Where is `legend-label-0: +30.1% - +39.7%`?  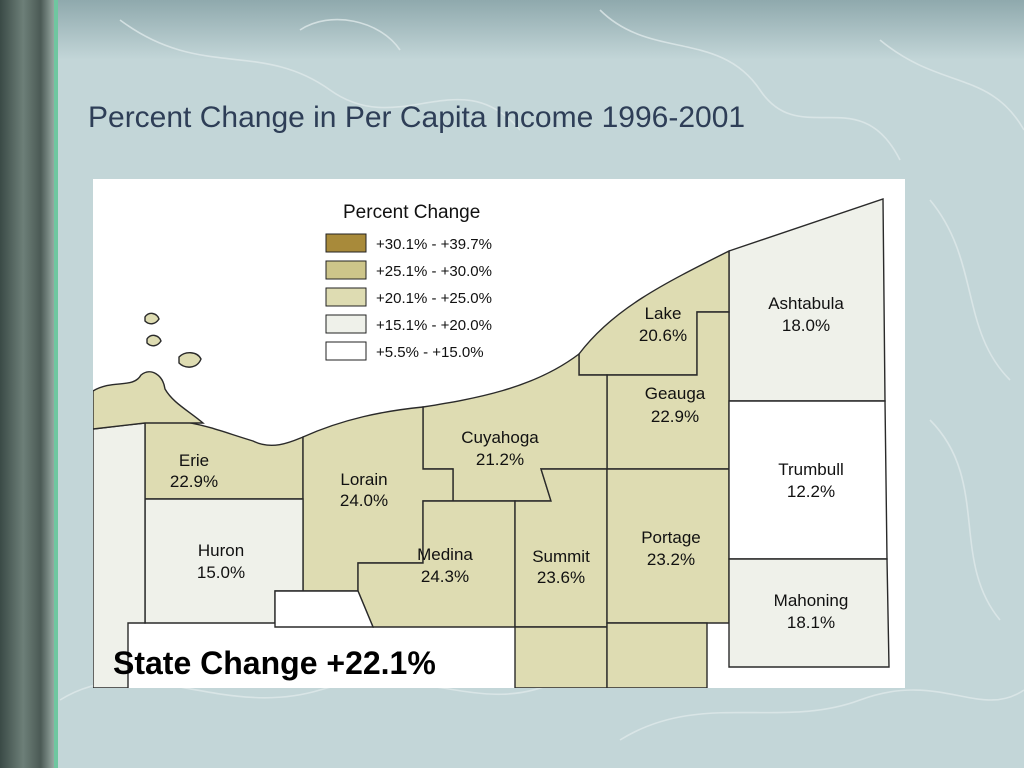 legend-label-0: +30.1% - +39.7% is located at coordinates (434, 244).